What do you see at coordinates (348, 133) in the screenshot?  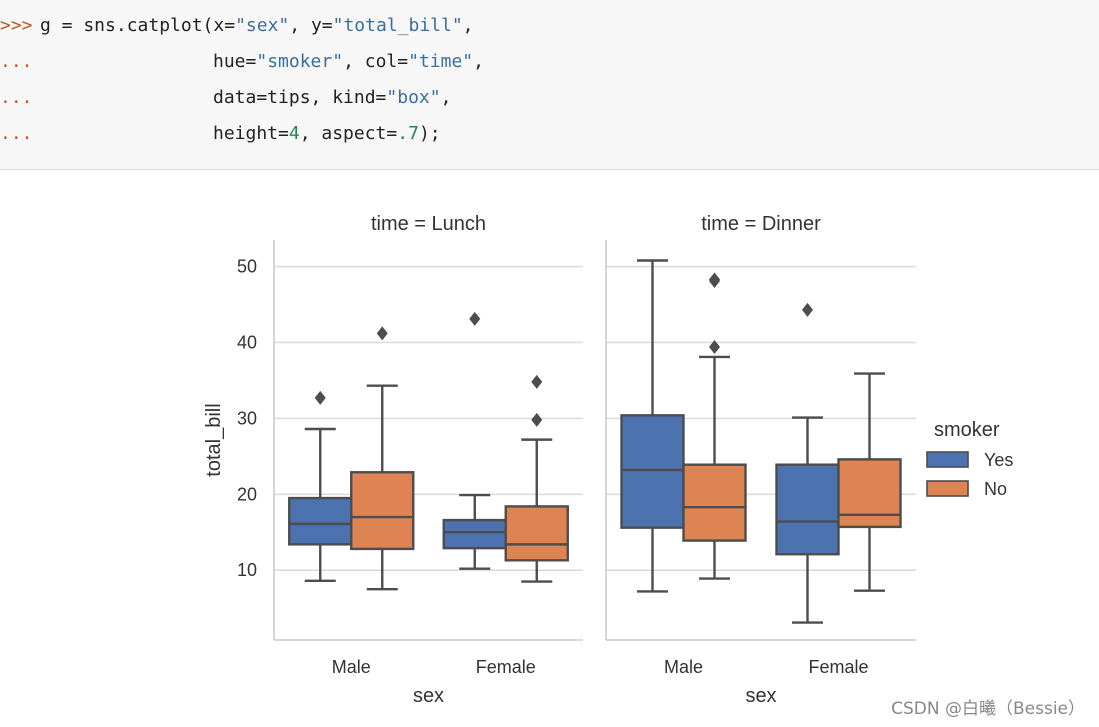 I see `code-token: , aspect=` at bounding box center [348, 133].